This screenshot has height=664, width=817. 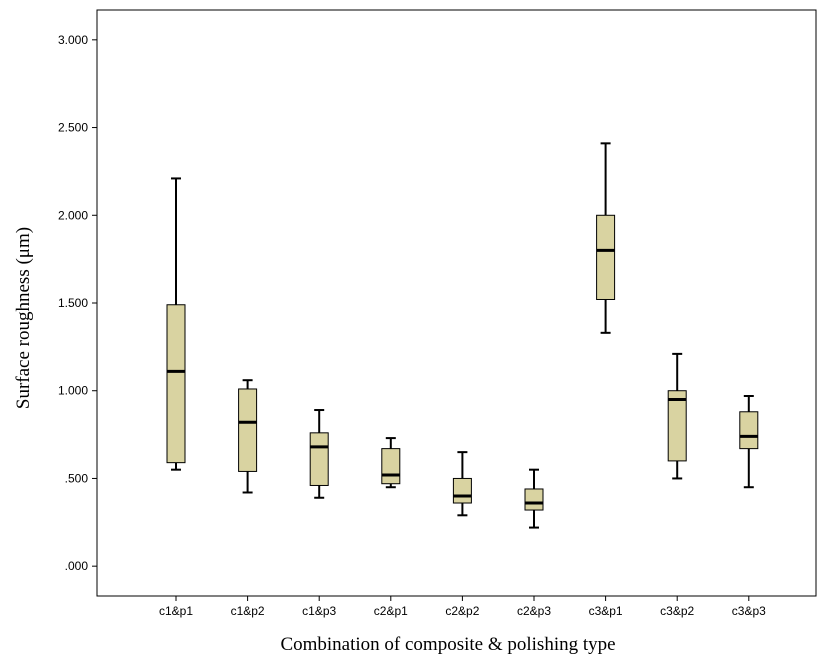 I want to click on x-tick-label: c2&p3, so click(x=534, y=611).